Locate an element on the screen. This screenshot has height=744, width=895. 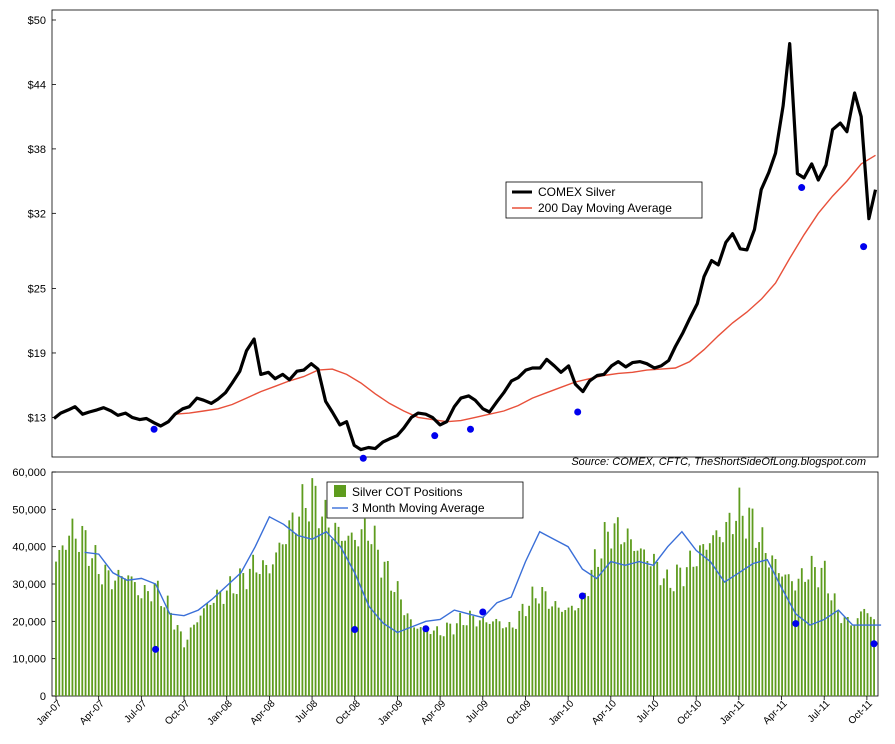
x-tick-label: Oct-07 is located at coordinates (177, 712).